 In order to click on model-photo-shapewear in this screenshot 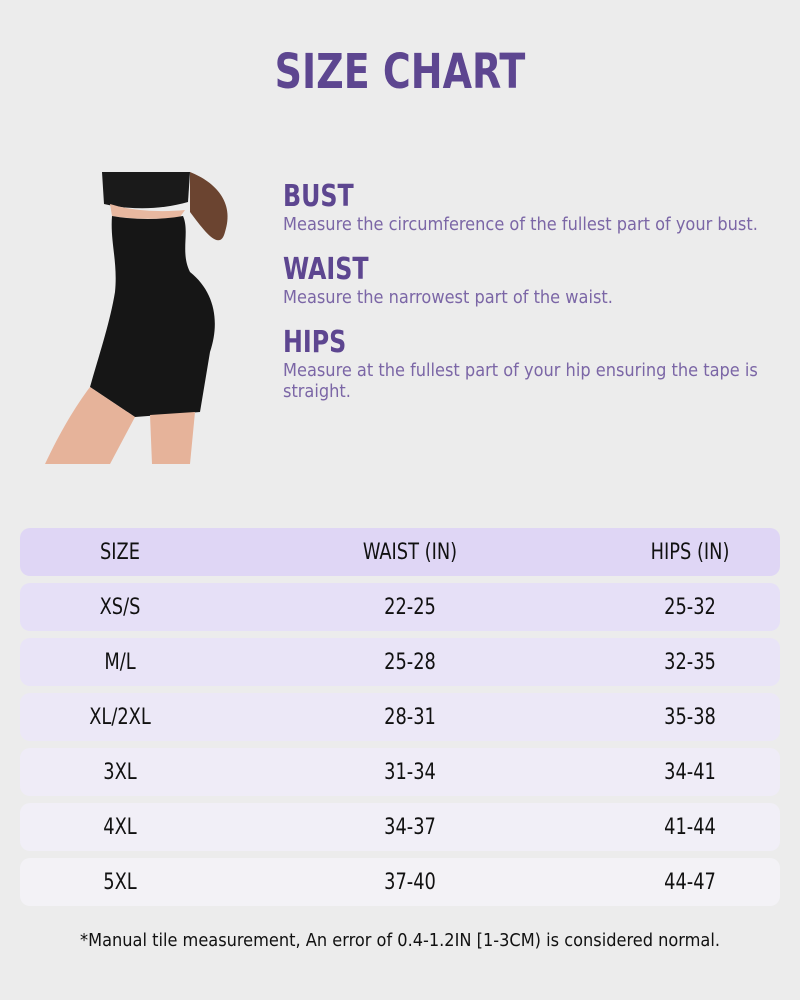, I will do `click(136, 318)`.